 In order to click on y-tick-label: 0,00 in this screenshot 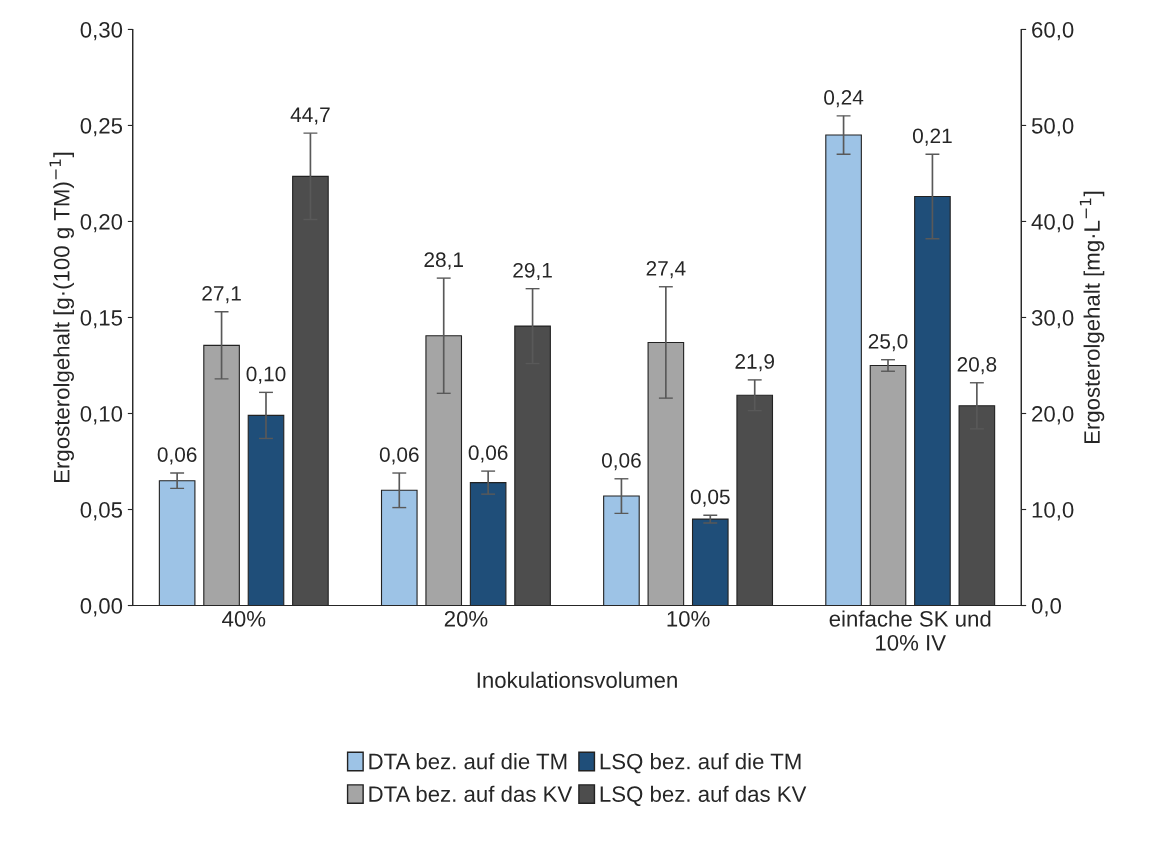, I will do `click(101, 607)`.